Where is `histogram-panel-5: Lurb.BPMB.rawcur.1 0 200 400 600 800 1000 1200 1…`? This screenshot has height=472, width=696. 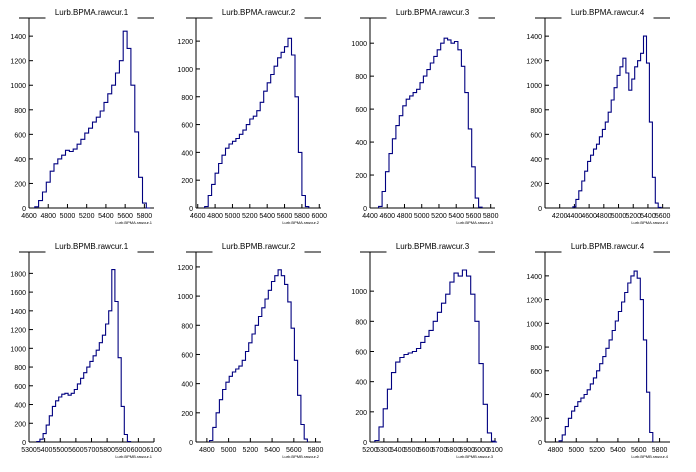
histogram-panel-5: Lurb.BPMB.rawcur.1 0 200 400 600 800 1000 1200 1… is located at coordinates (86, 349).